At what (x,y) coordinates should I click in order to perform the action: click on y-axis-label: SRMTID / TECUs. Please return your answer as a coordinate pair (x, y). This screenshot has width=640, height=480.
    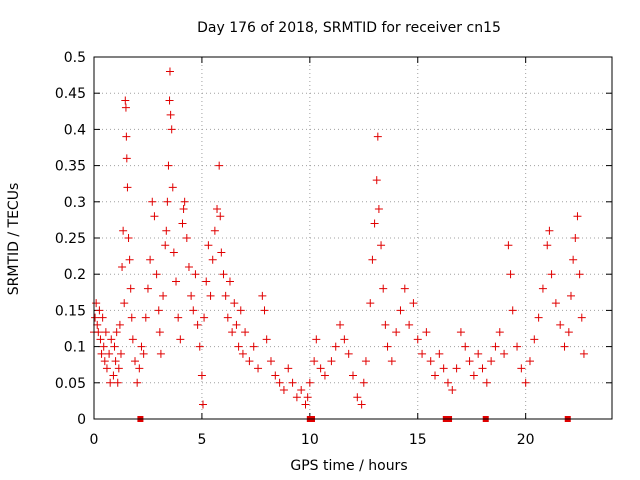
    Looking at the image, I should click on (14, 239).